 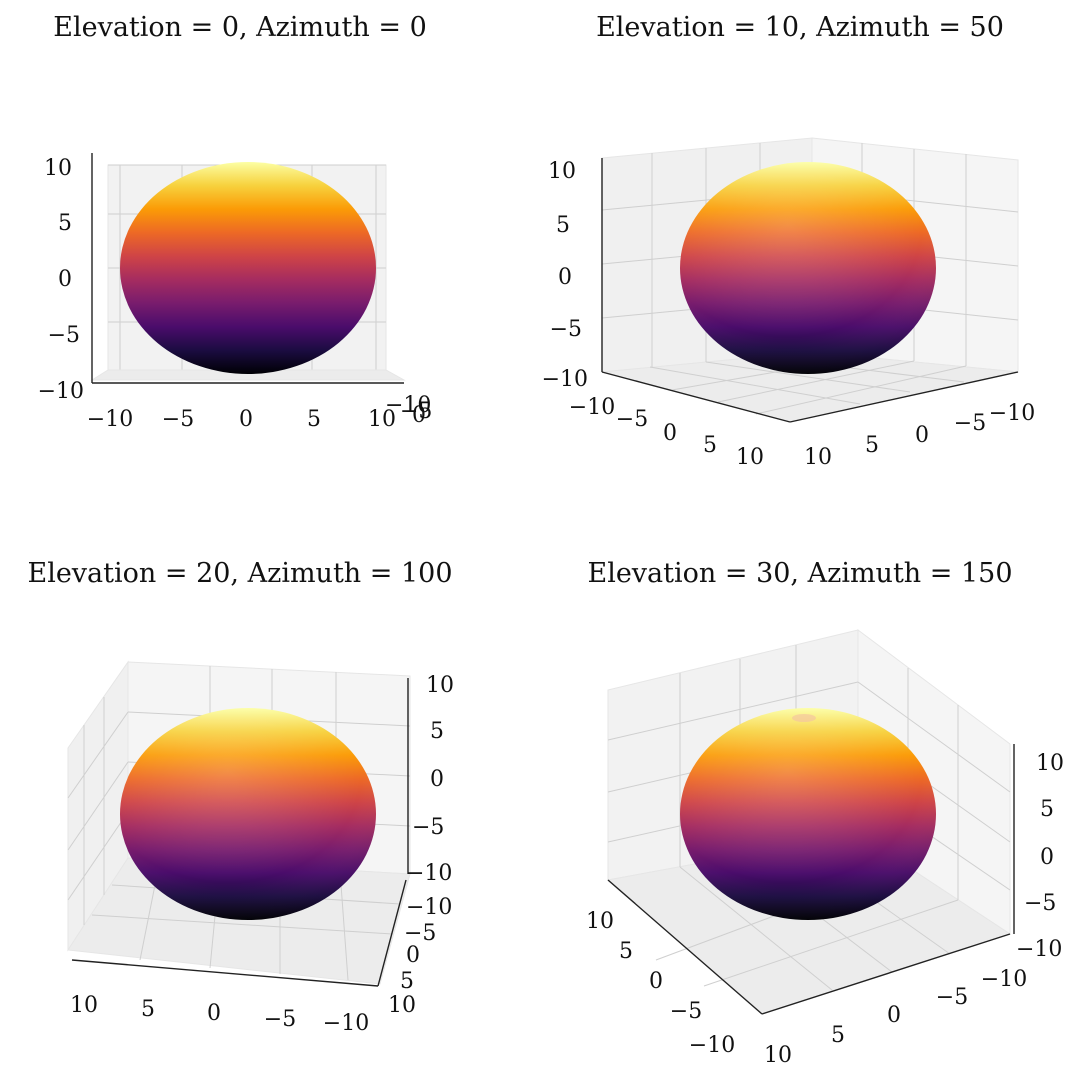 I want to click on subplot-title: Elevation = 20, Azimuth = 100, so click(x=239, y=573).